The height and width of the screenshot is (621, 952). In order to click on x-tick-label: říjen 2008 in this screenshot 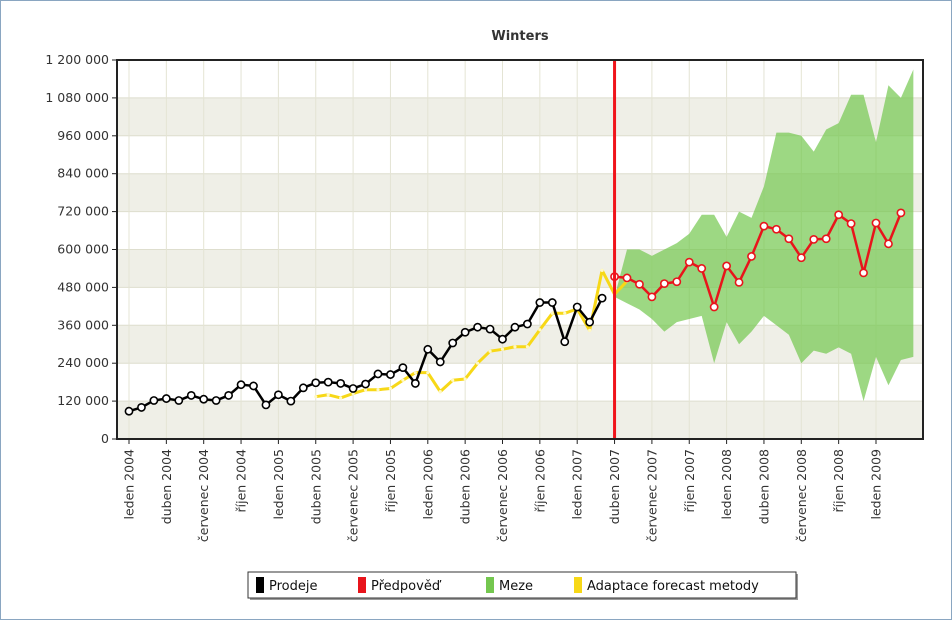, I will do `click(838, 481)`.